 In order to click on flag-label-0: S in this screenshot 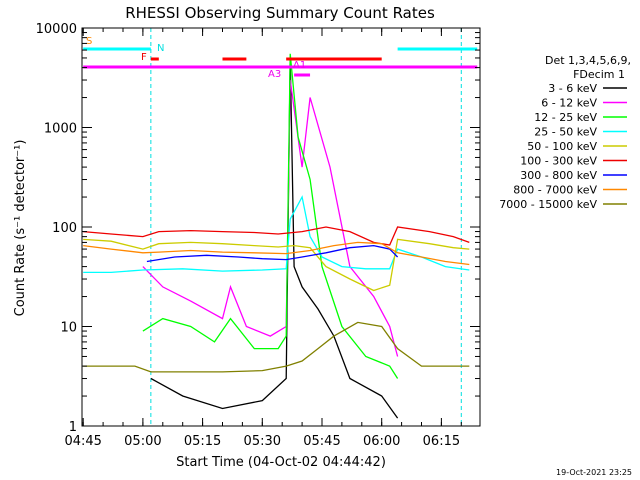, I will do `click(89, 41)`.